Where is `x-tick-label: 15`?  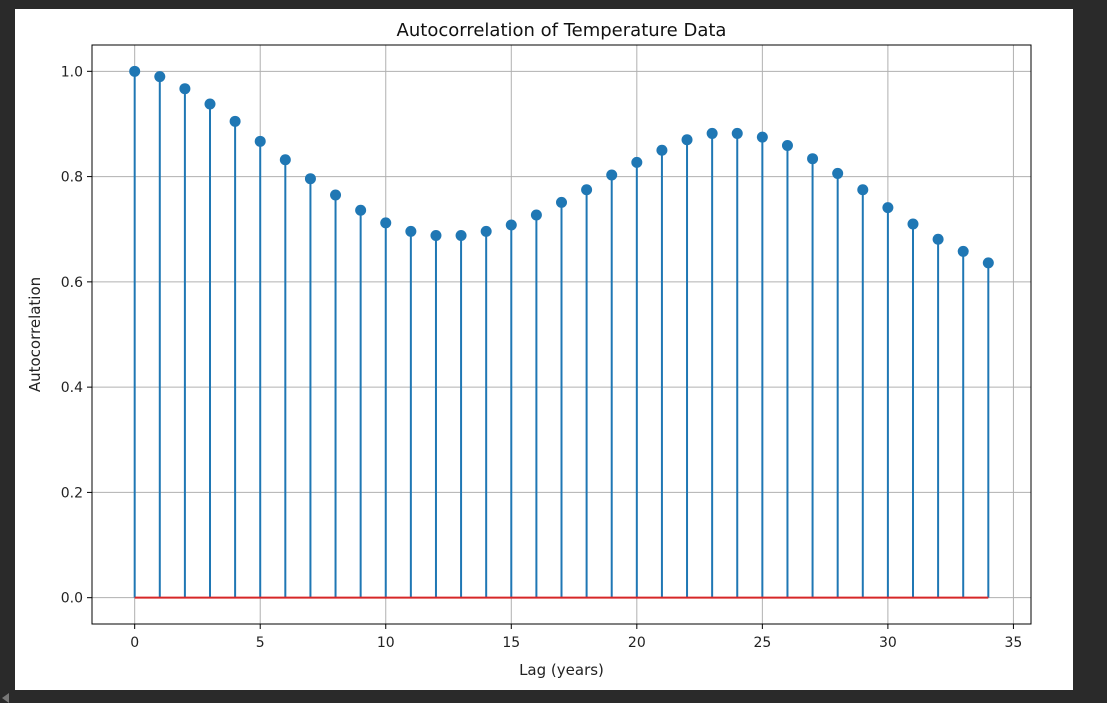 x-tick-label: 15 is located at coordinates (511, 643).